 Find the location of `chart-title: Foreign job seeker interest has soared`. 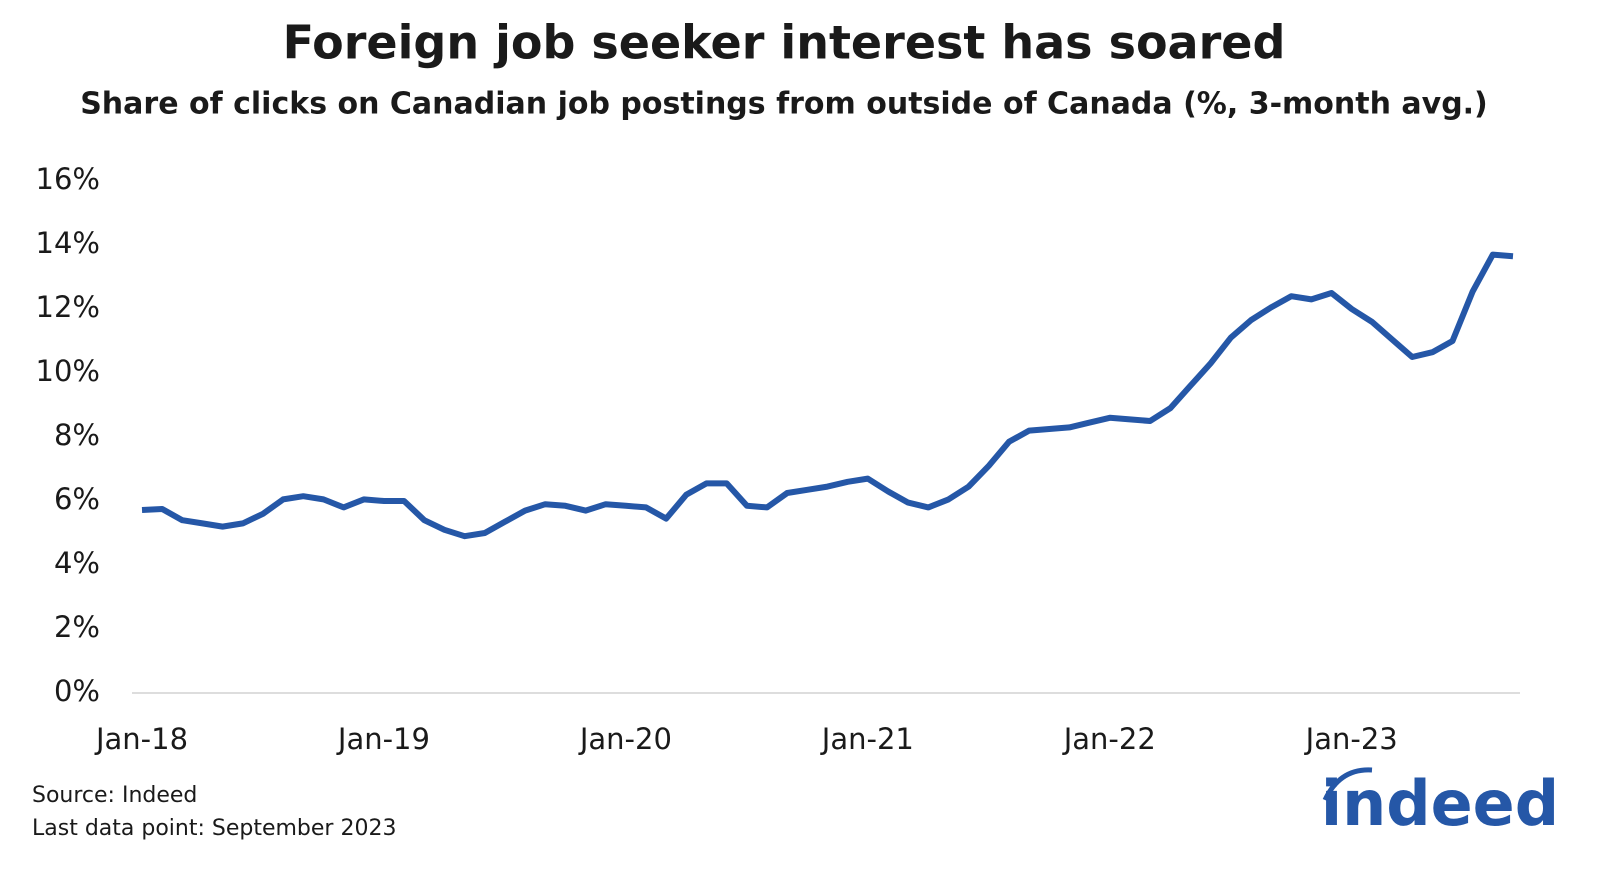

chart-title: Foreign job seeker interest has soared is located at coordinates (784, 43).